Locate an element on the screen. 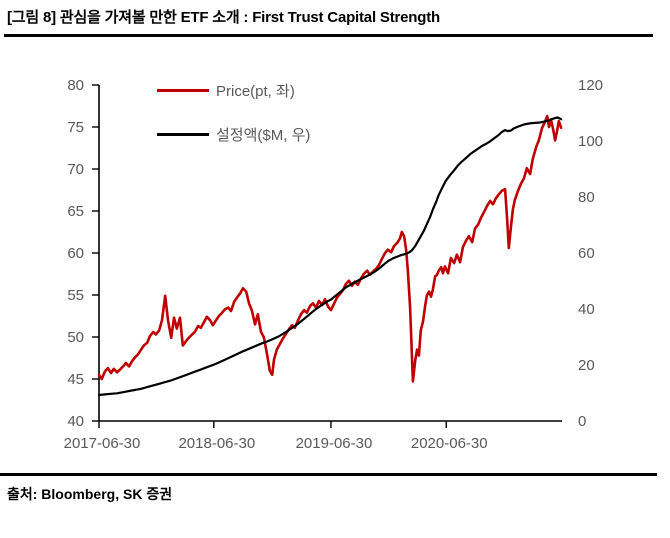  legend-item-aum: 설정액($M, 우) is located at coordinates (234, 134).